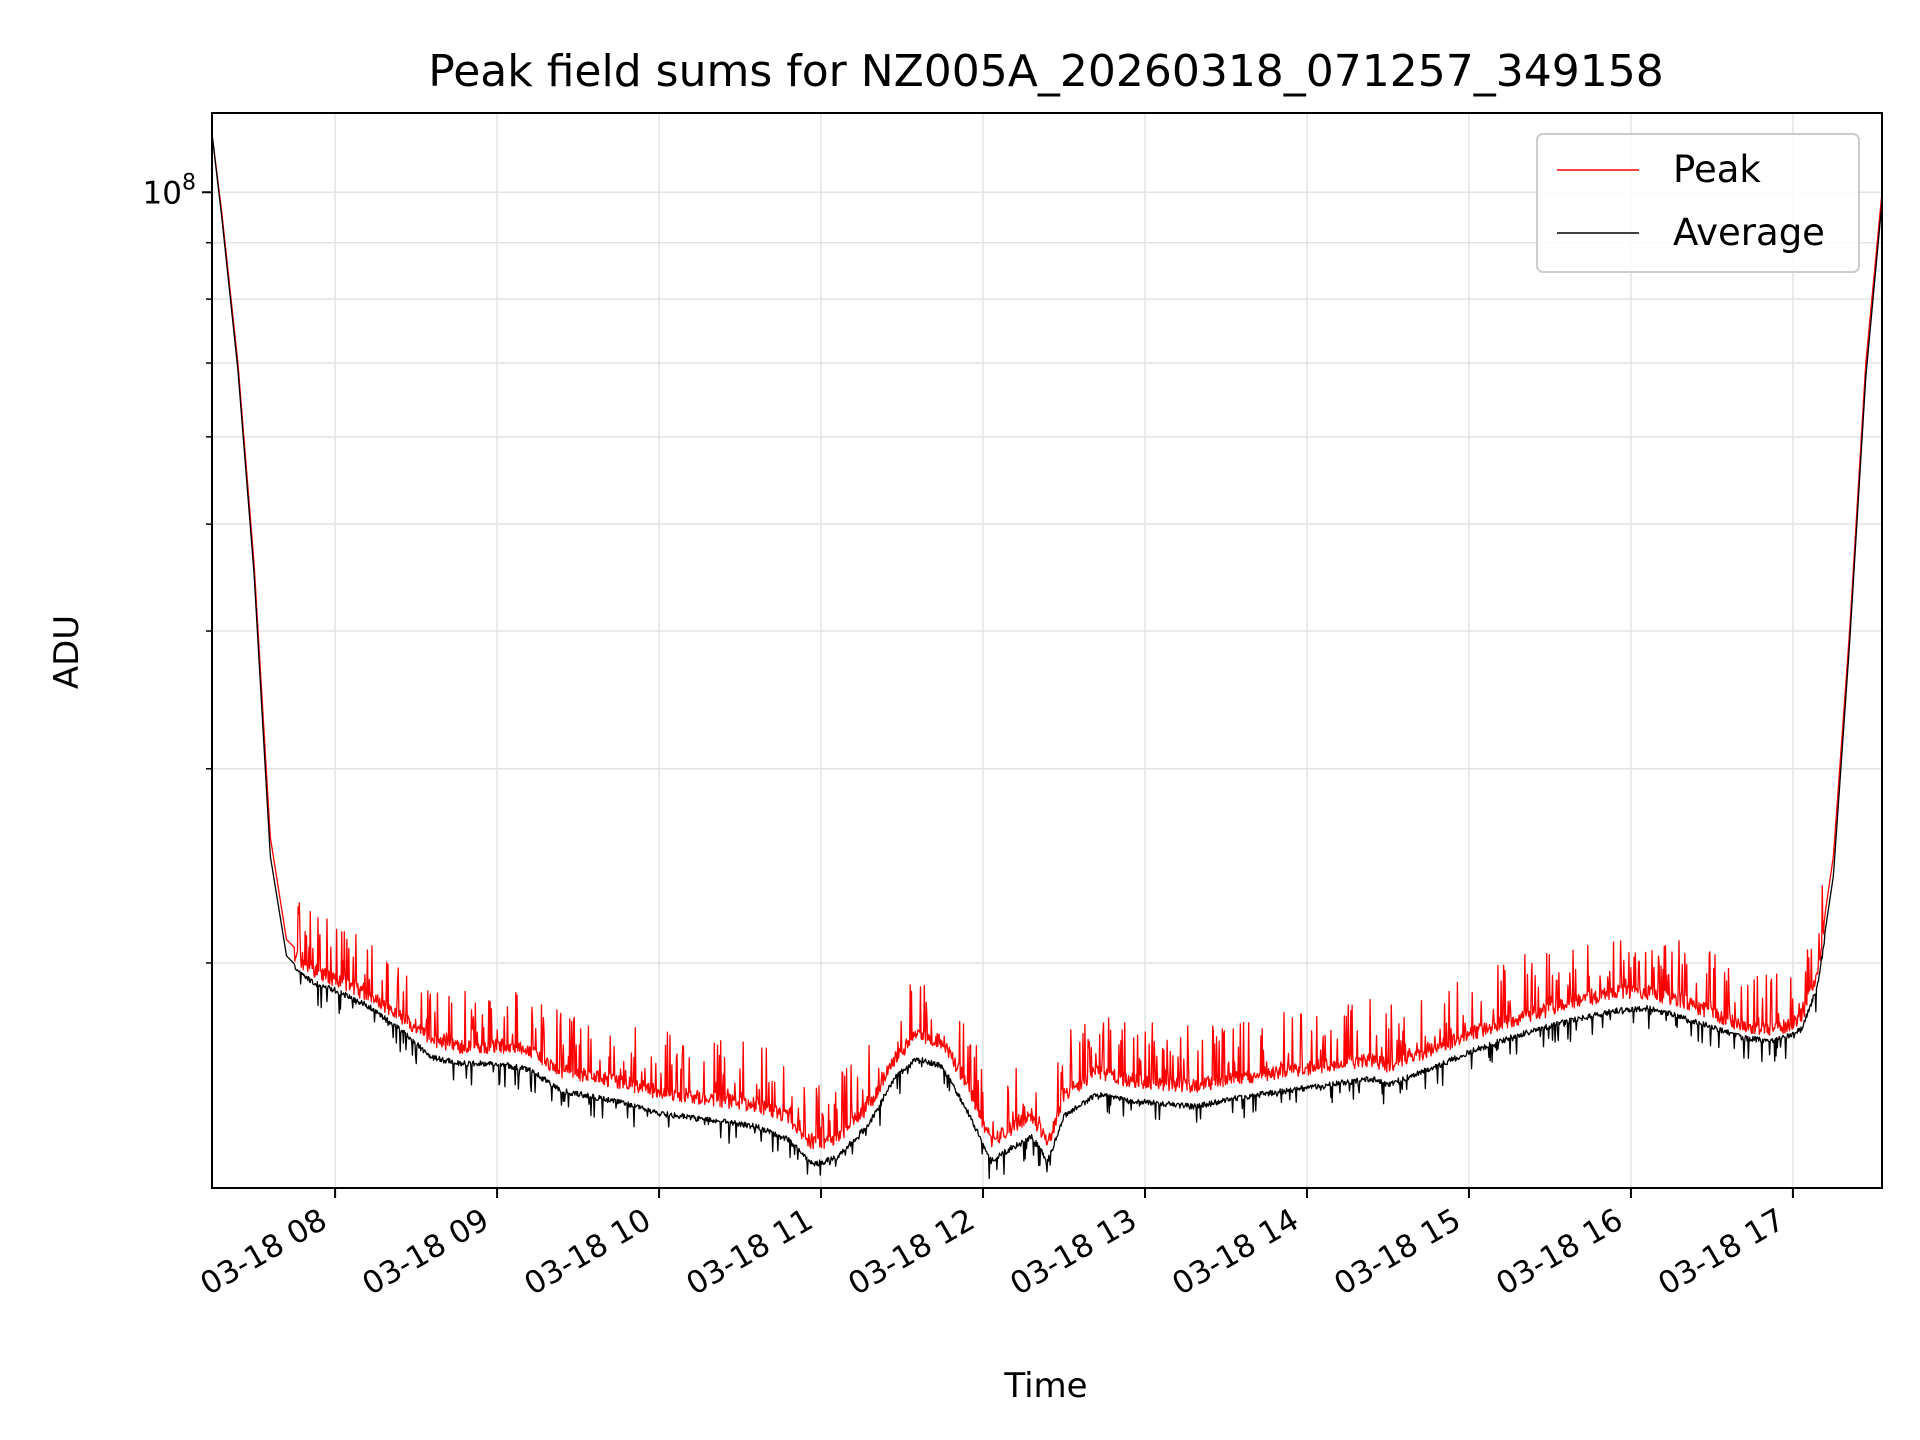 This screenshot has width=1920, height=1440. What do you see at coordinates (1749, 232) in the screenshot?
I see `legend-average-label: Average` at bounding box center [1749, 232].